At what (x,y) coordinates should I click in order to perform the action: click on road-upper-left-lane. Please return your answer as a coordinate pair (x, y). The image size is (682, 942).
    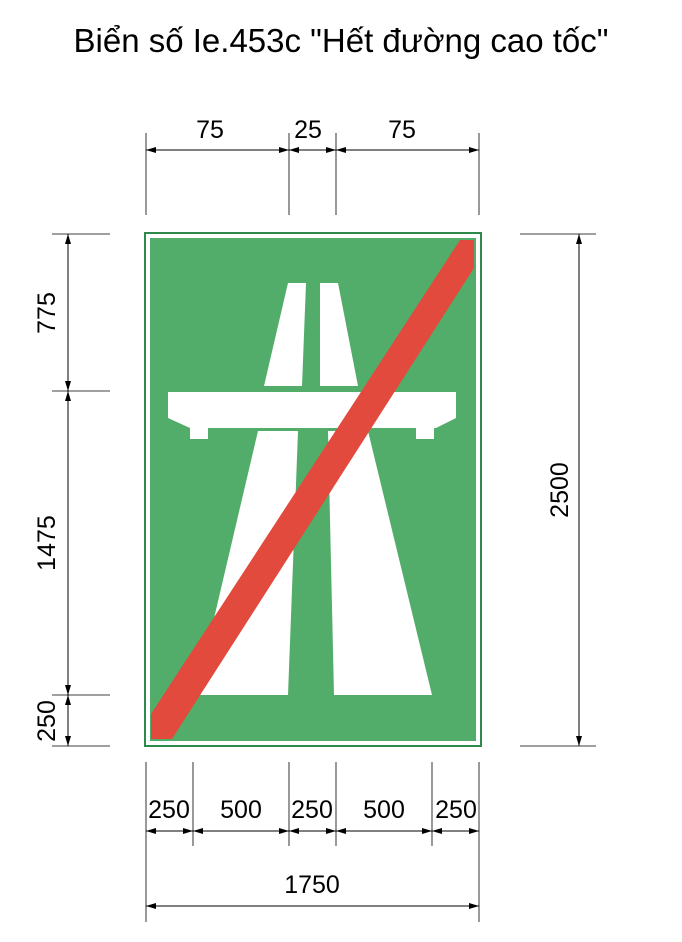
    Looking at the image, I should click on (285, 334).